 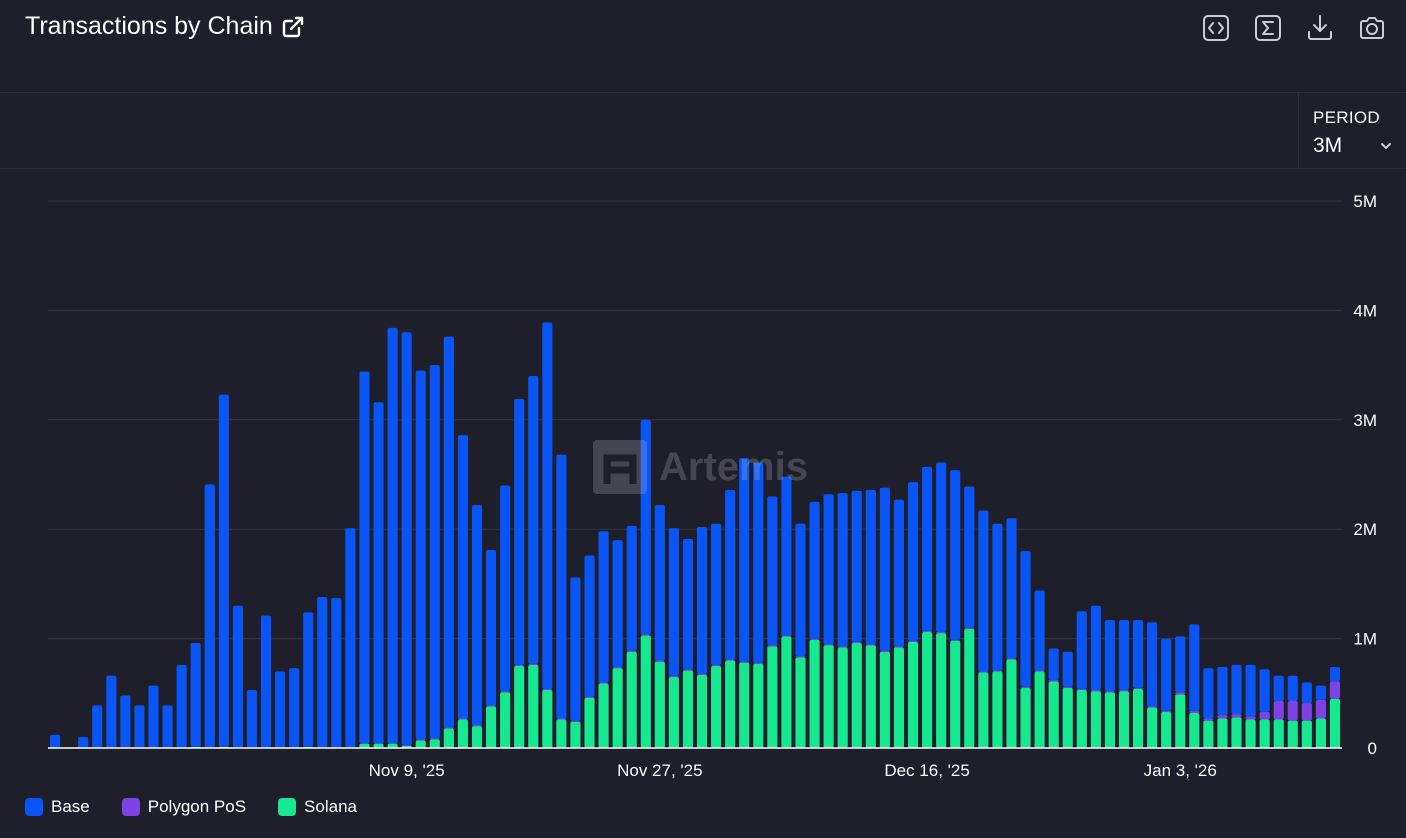 What do you see at coordinates (197, 806) in the screenshot?
I see `legend-label-polygon: Polygon PoS` at bounding box center [197, 806].